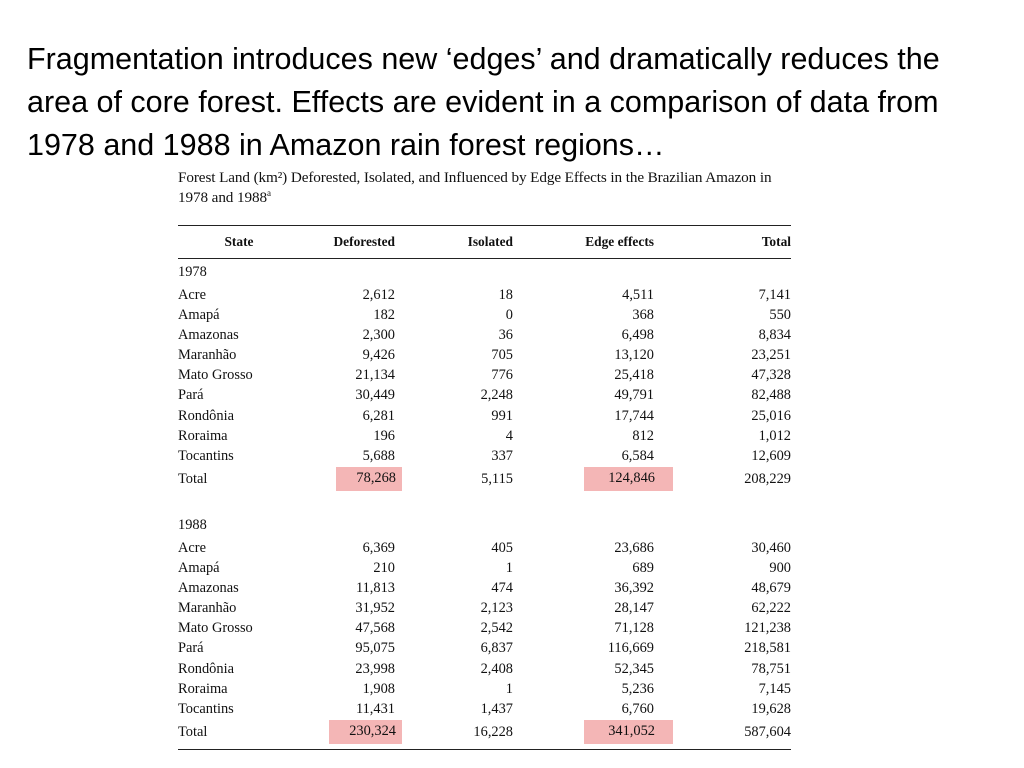 The height and width of the screenshot is (768, 1024). Describe the element at coordinates (780, 315) in the screenshot. I see `total-cell: 550` at that location.